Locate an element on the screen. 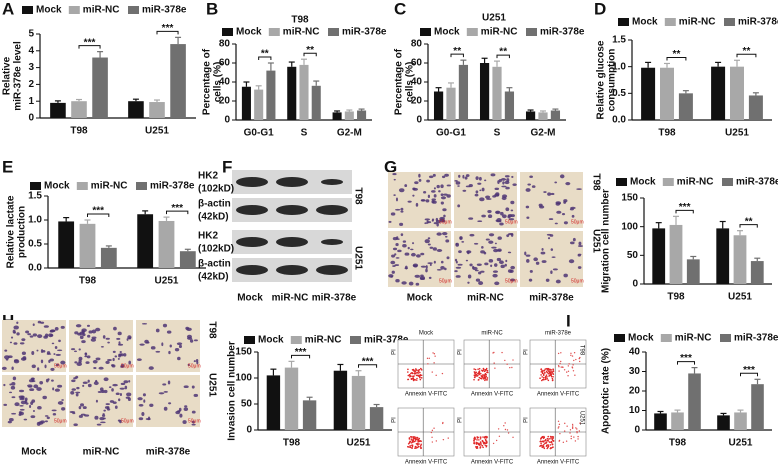  legend-label: miR-NC is located at coordinates (693, 338).